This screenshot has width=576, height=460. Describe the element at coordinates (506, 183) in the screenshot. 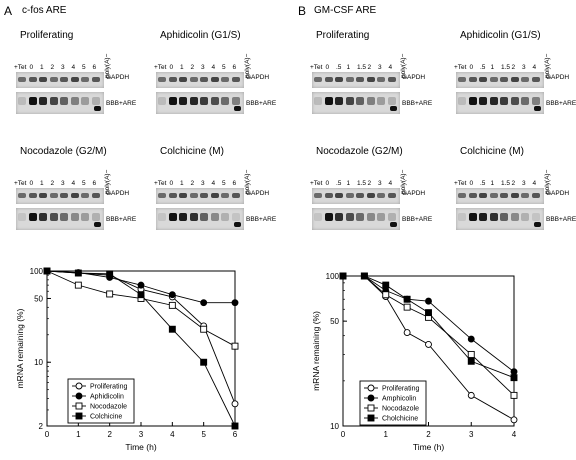

I see `lane-label: 1.5` at that location.